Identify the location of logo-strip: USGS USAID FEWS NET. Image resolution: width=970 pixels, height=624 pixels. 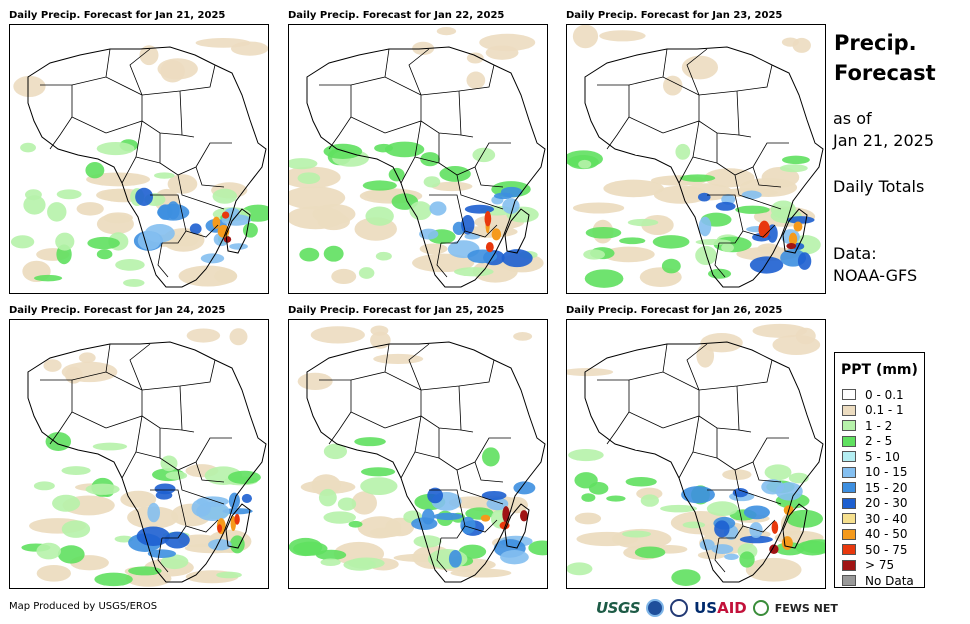
(717, 608).